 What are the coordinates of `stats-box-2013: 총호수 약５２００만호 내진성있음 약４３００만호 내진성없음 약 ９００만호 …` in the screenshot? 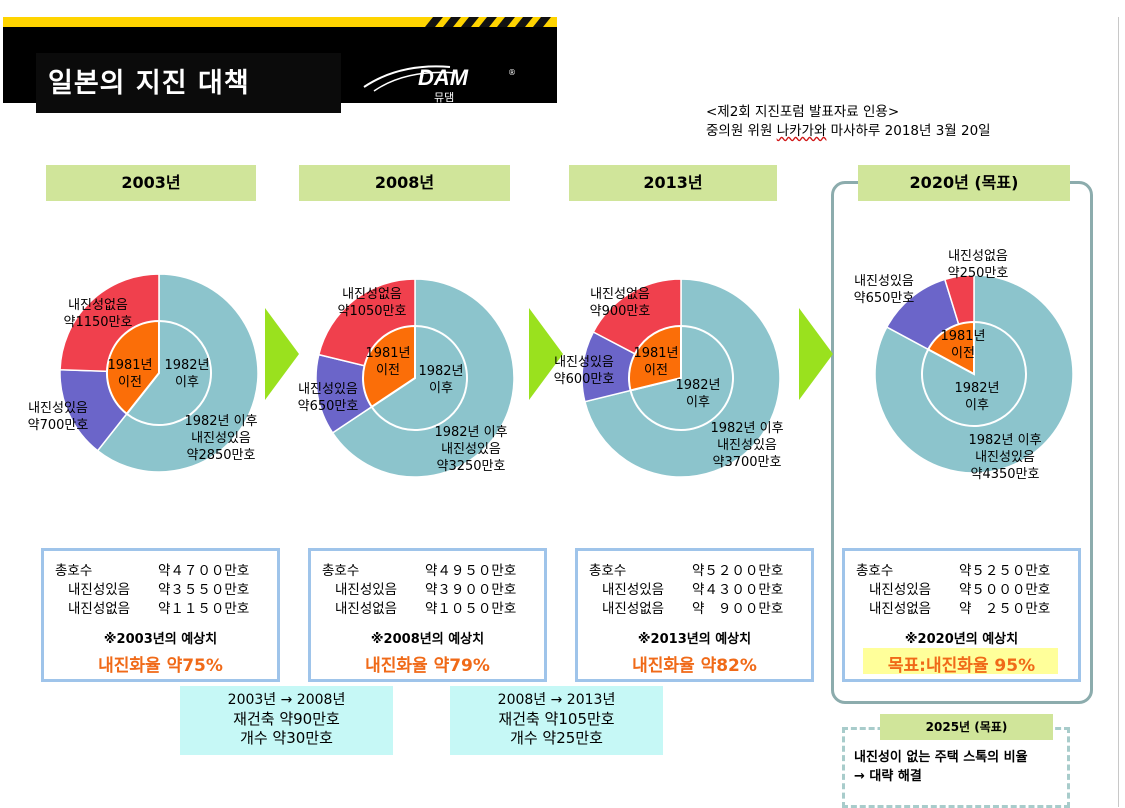 It's located at (694, 615).